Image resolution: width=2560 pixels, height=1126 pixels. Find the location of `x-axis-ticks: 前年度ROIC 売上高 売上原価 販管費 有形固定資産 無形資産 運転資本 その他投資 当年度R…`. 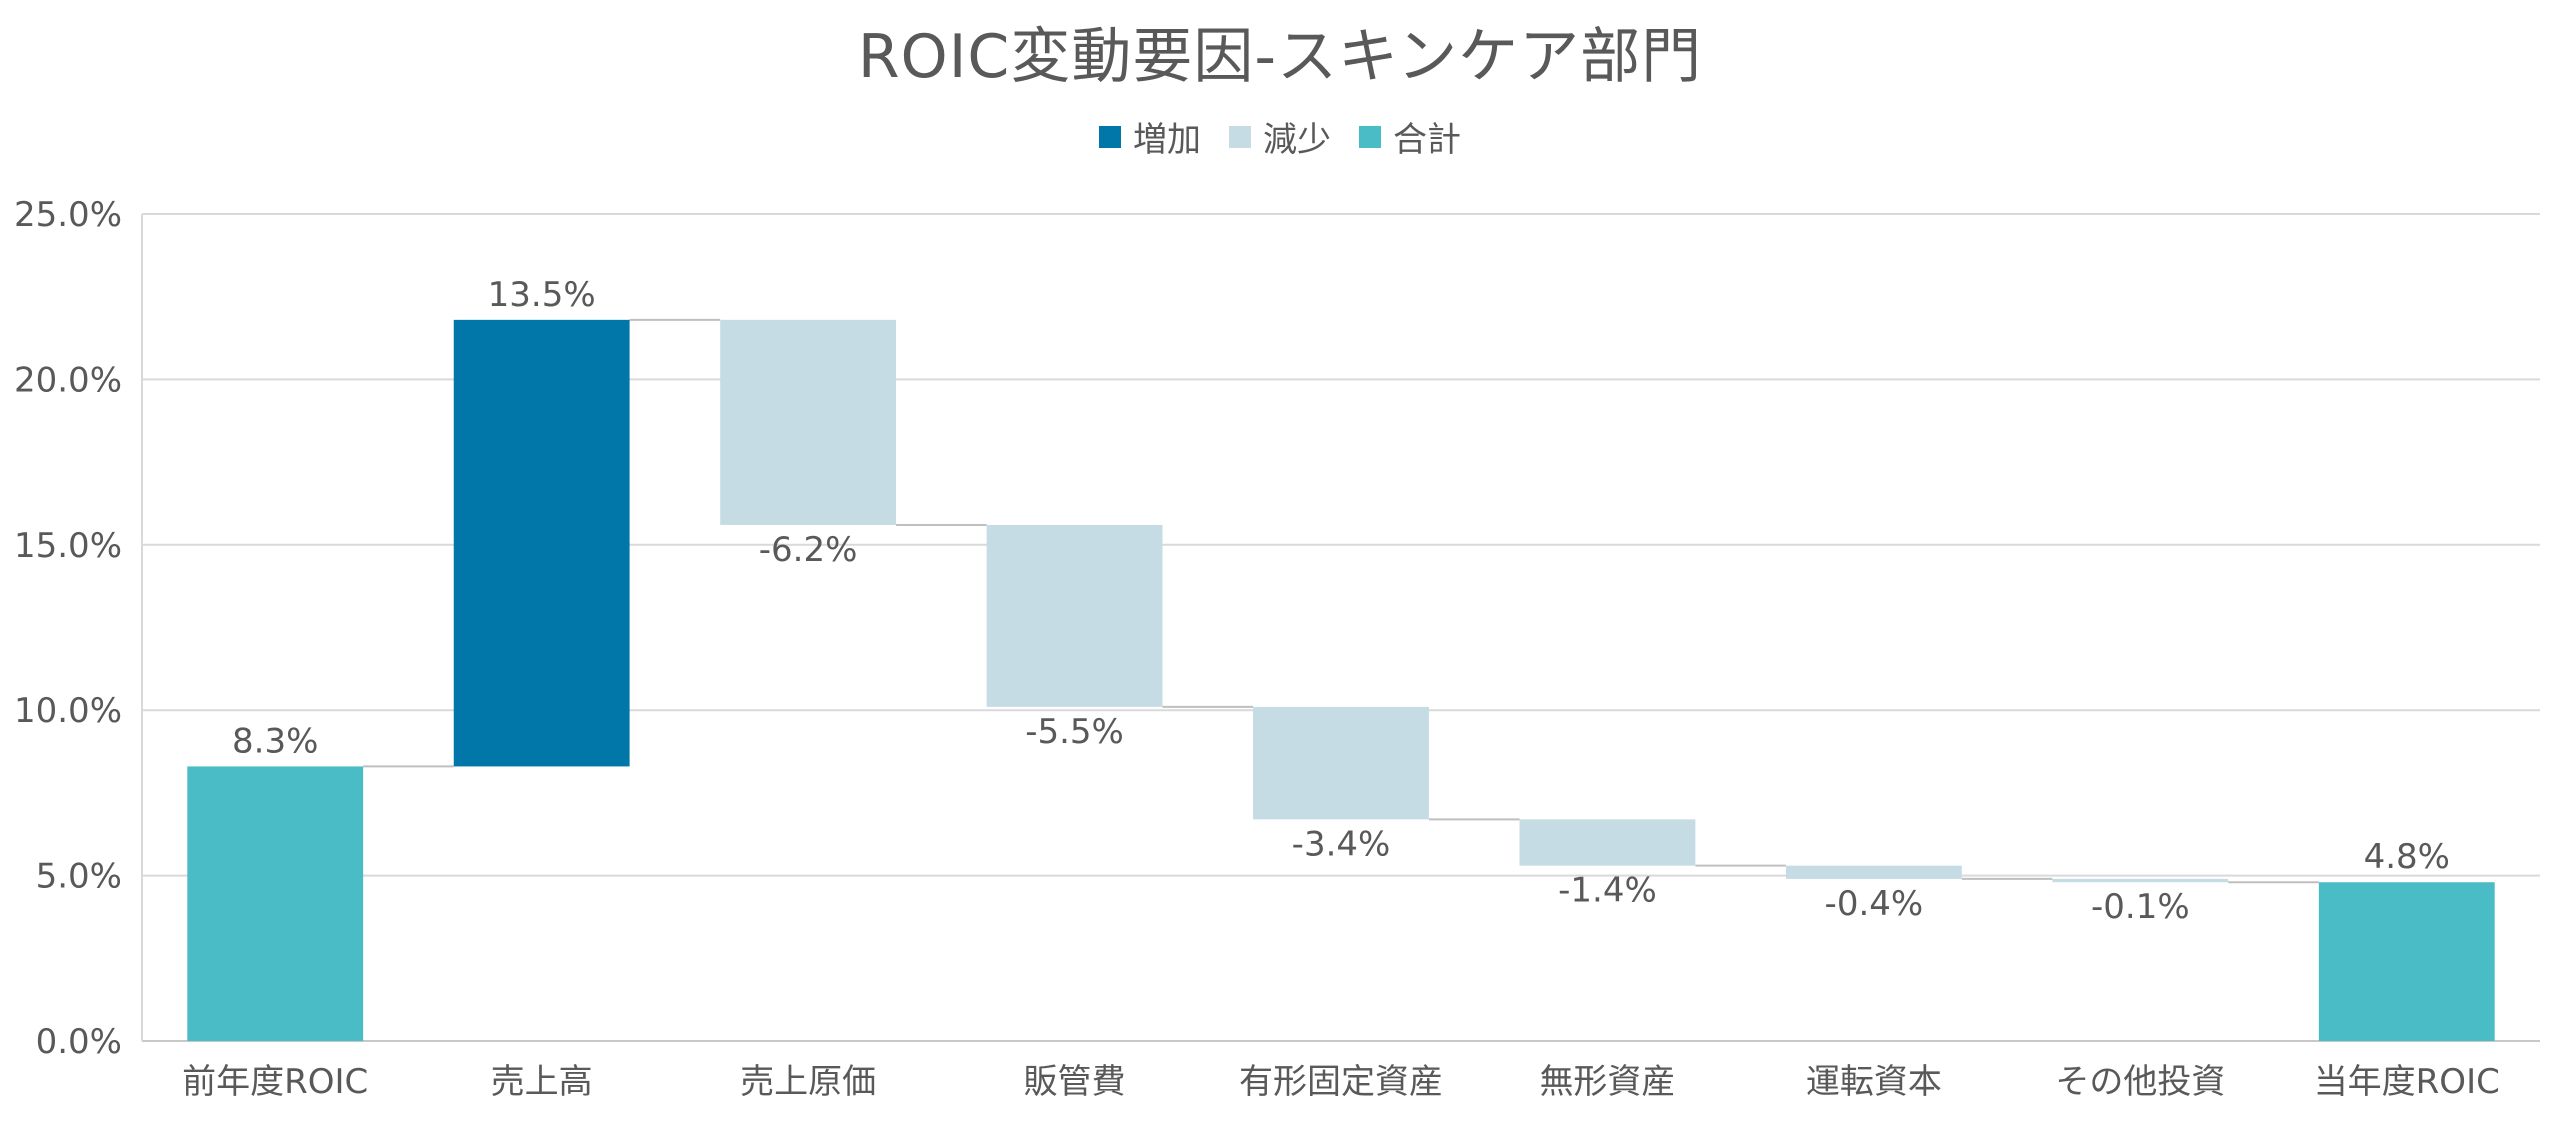

x-axis-ticks: 前年度ROIC 売上高 売上原価 販管費 有形固定資産 無形資産 運転資本 その他投資 当年度R… is located at coordinates (1341, 1082).